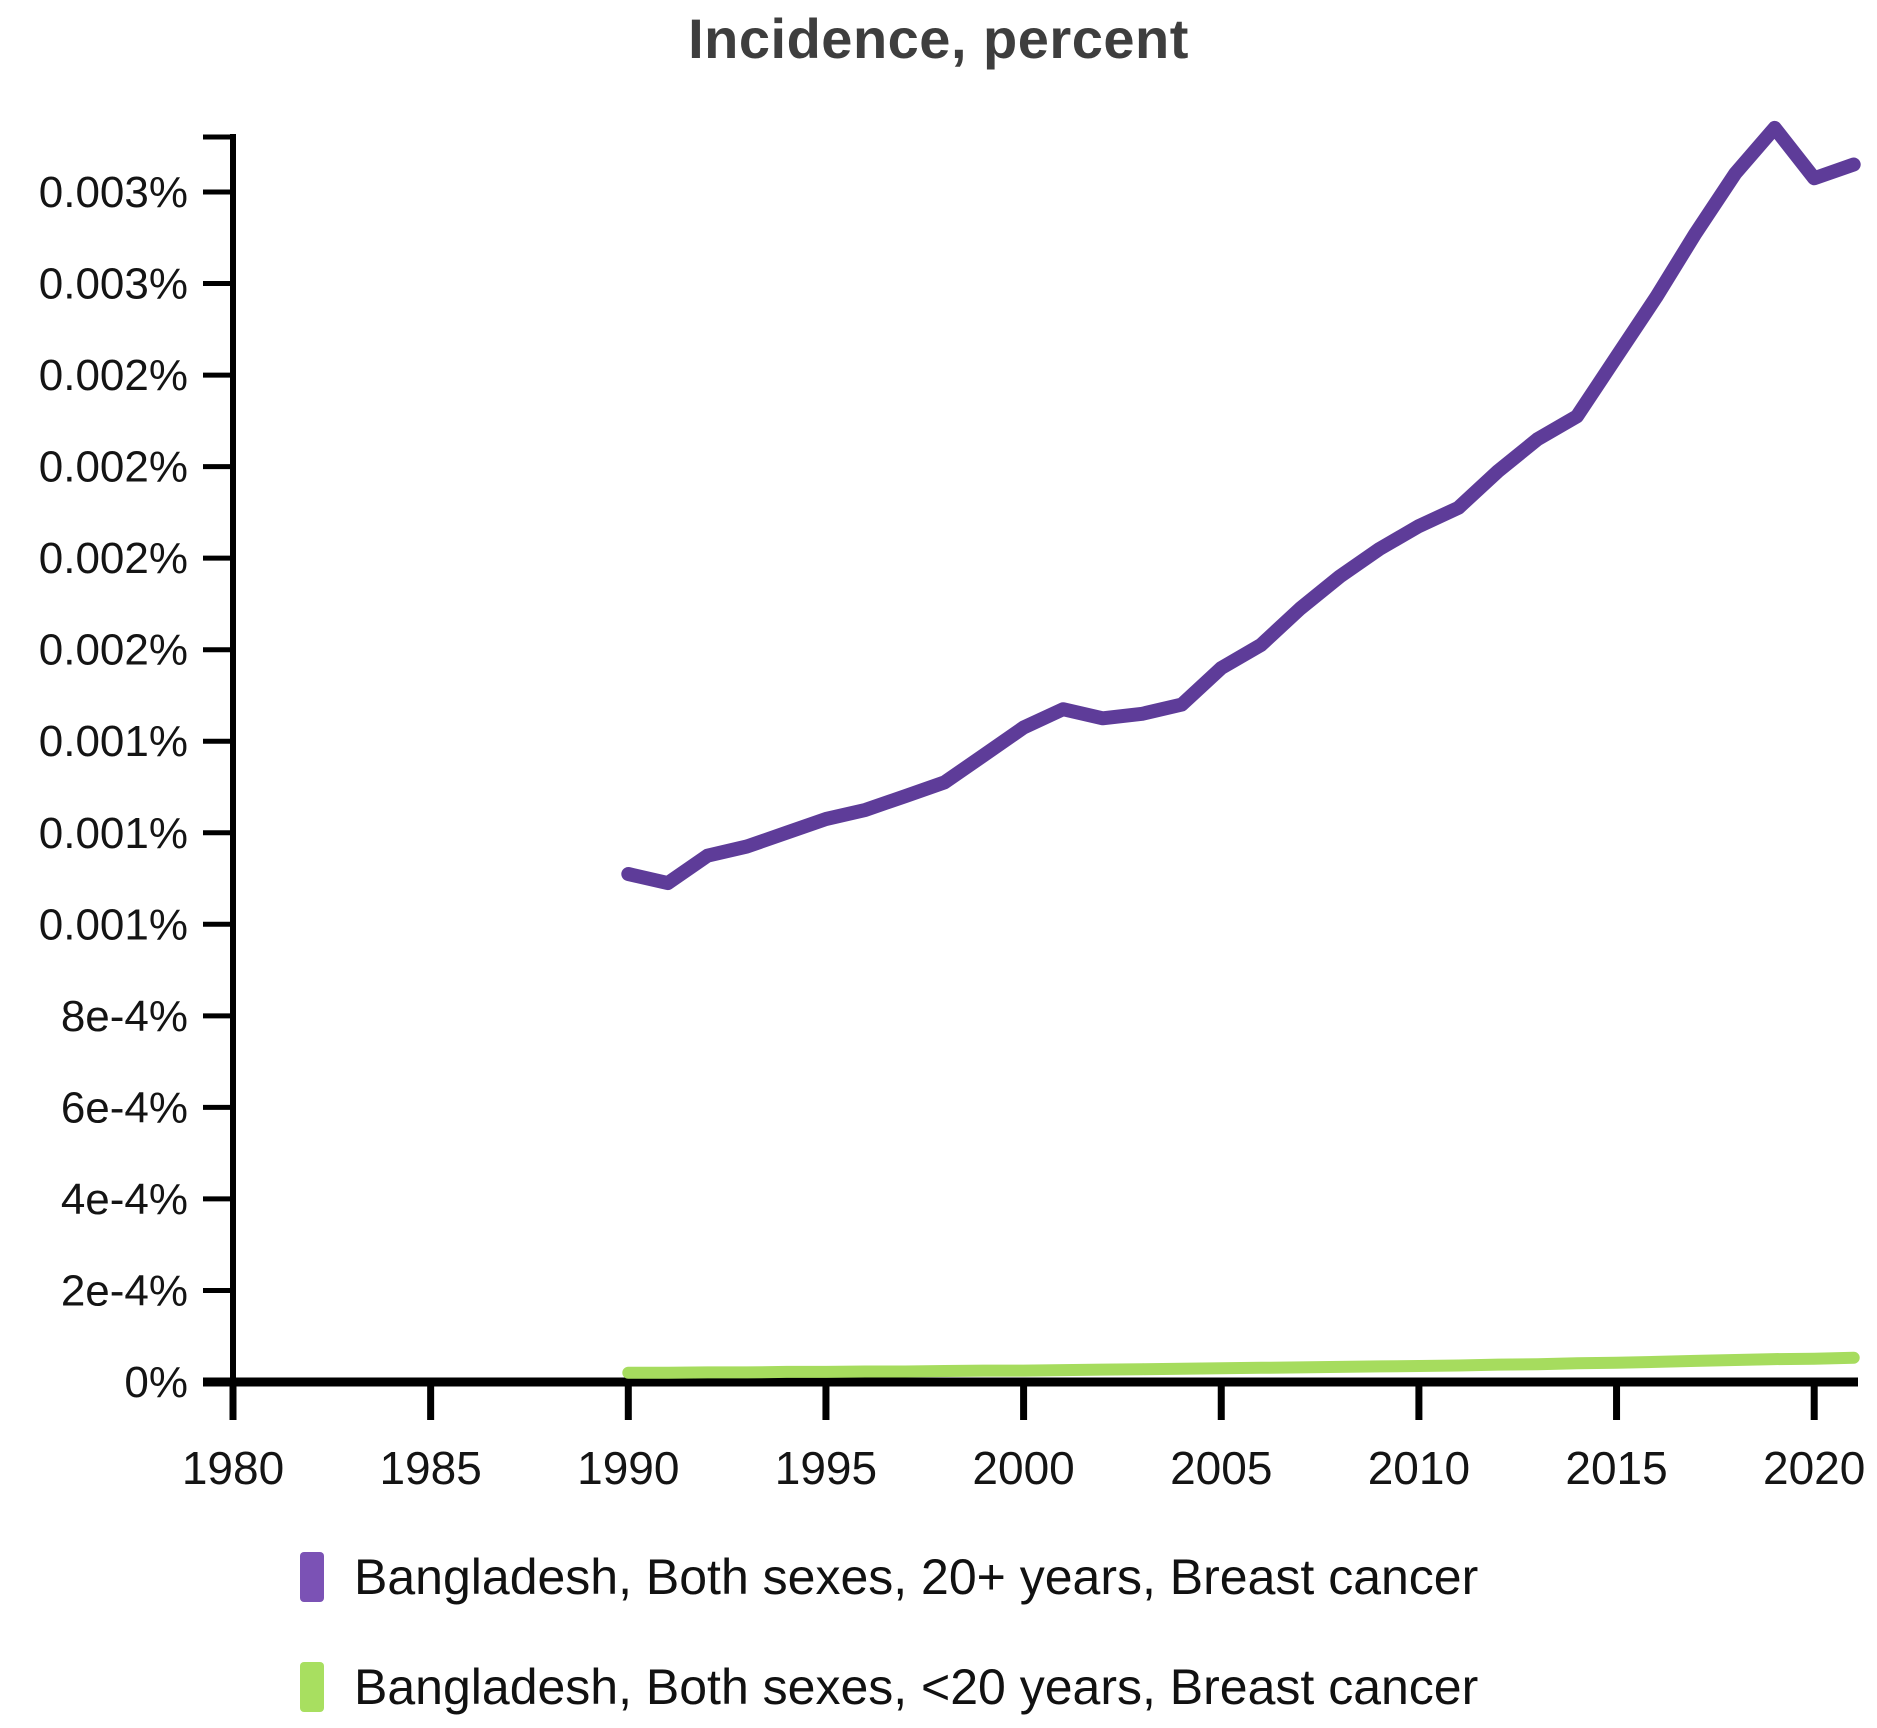  What do you see at coordinates (1419, 1468) in the screenshot?
I see `x-tick-label: 2010` at bounding box center [1419, 1468].